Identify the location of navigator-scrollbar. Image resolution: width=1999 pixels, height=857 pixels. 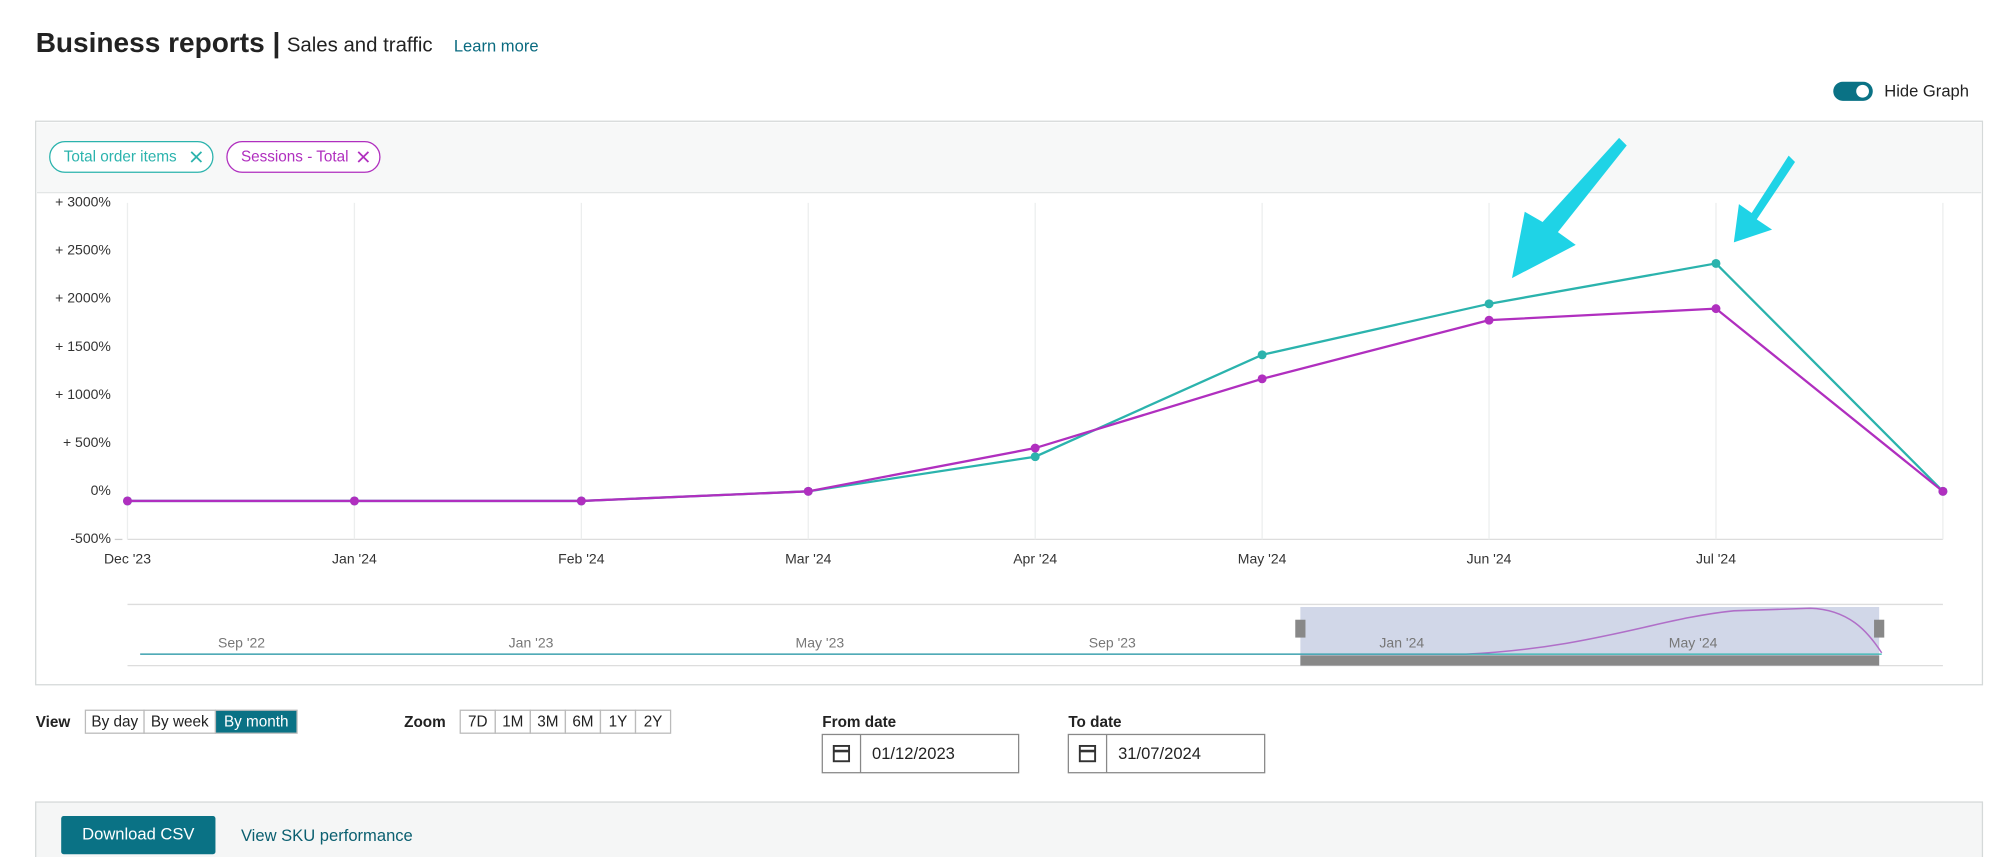
(1590, 660).